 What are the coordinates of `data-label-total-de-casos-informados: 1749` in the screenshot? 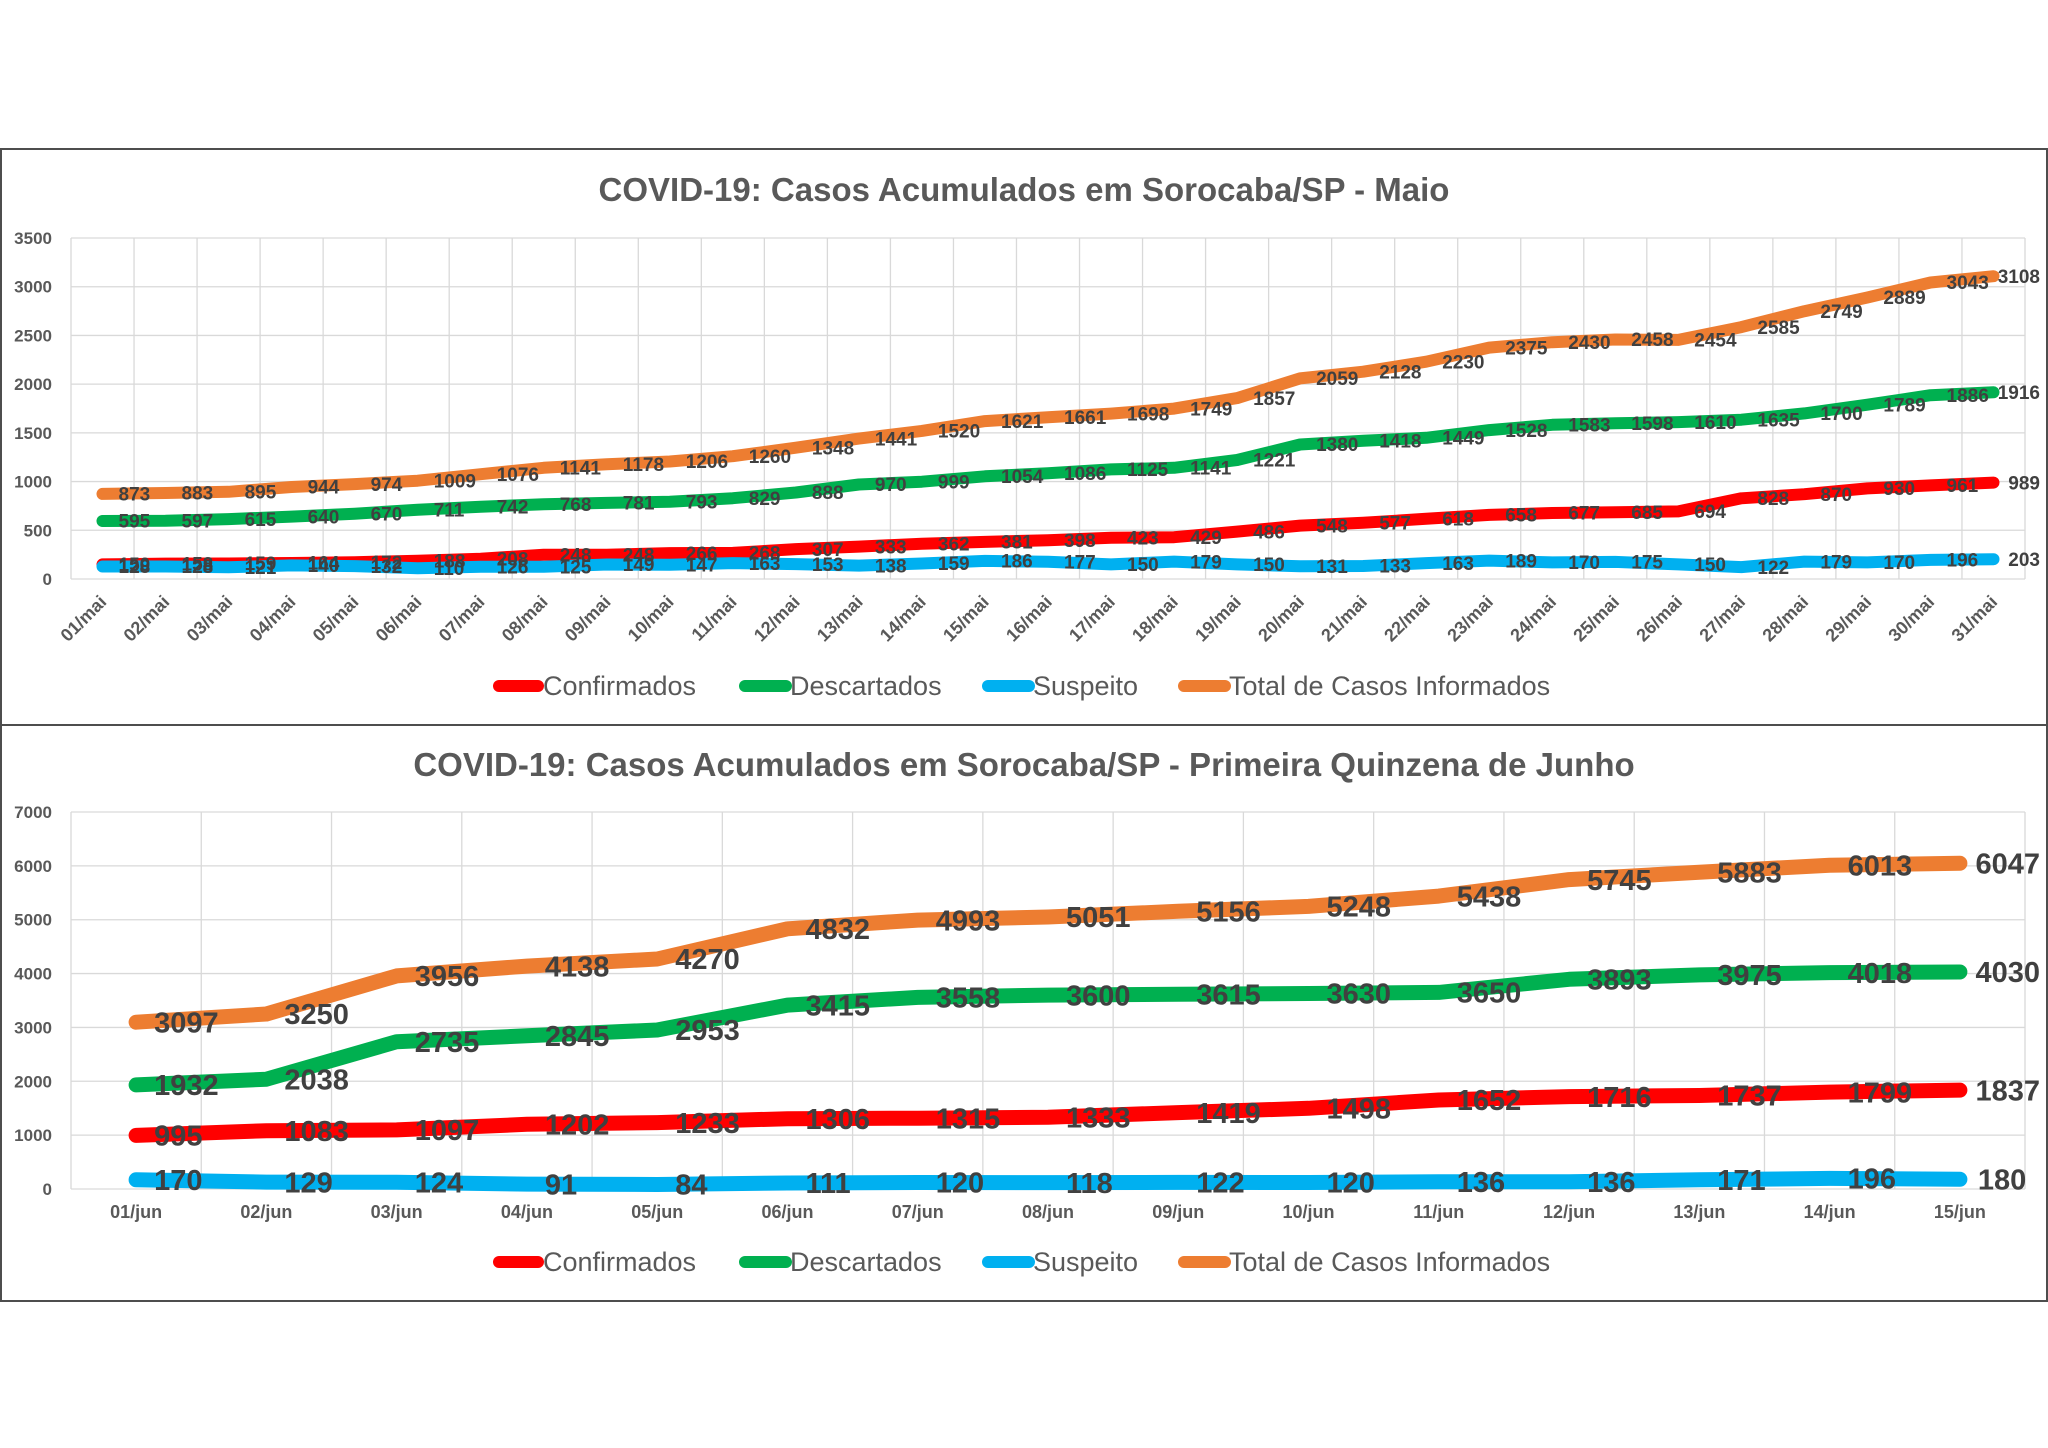 It's located at (1211, 409).